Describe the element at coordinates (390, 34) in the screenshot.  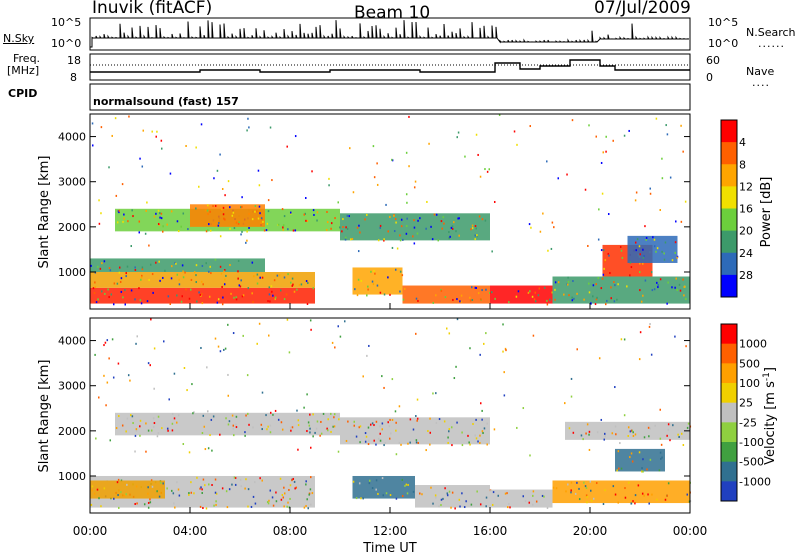
I see `nsky-trace` at that location.